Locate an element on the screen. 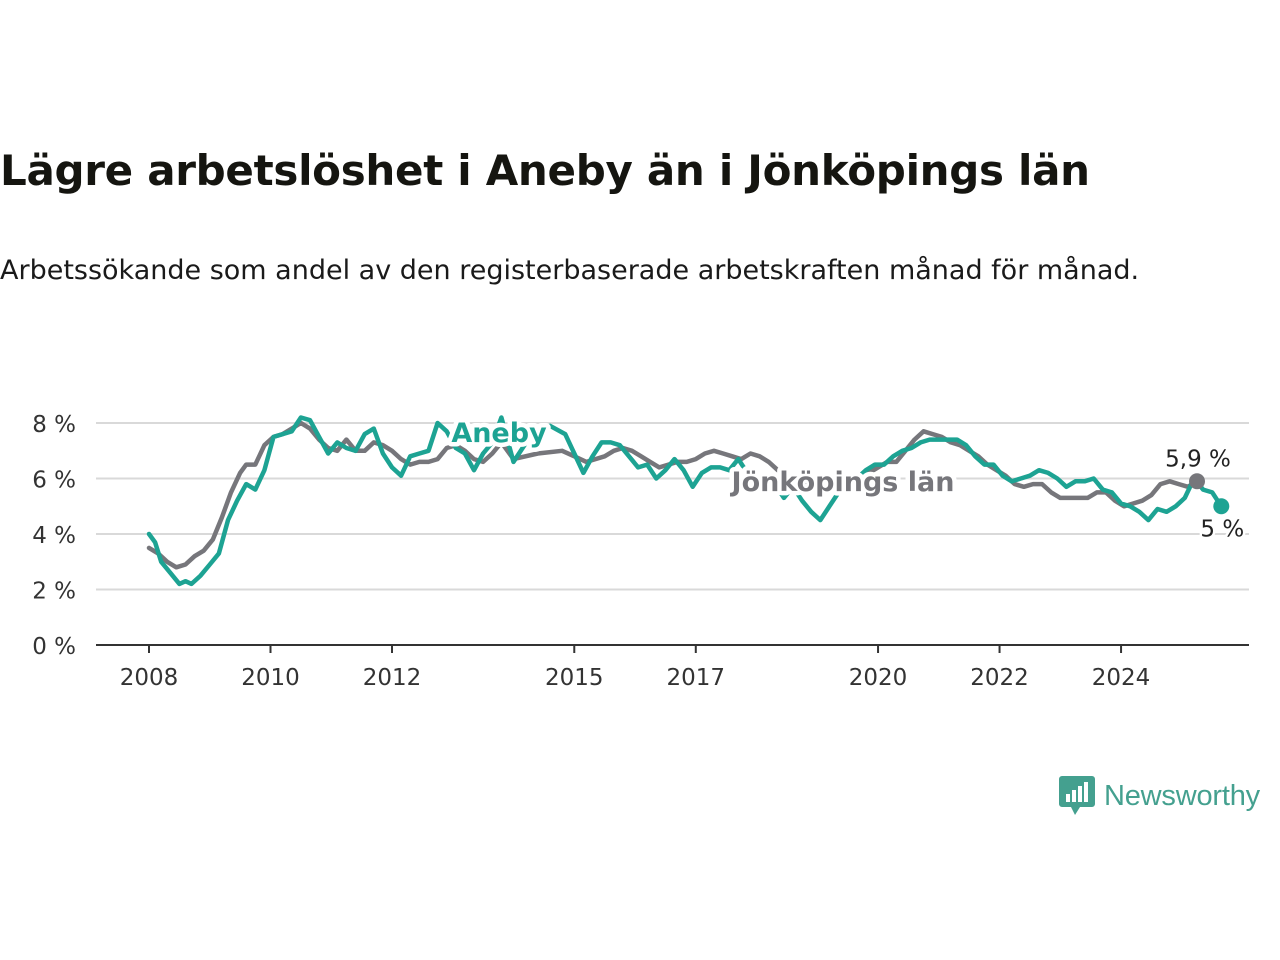 This screenshot has width=1280, height=960. end-markers: 5,9 % 5 % is located at coordinates (1205, 494).